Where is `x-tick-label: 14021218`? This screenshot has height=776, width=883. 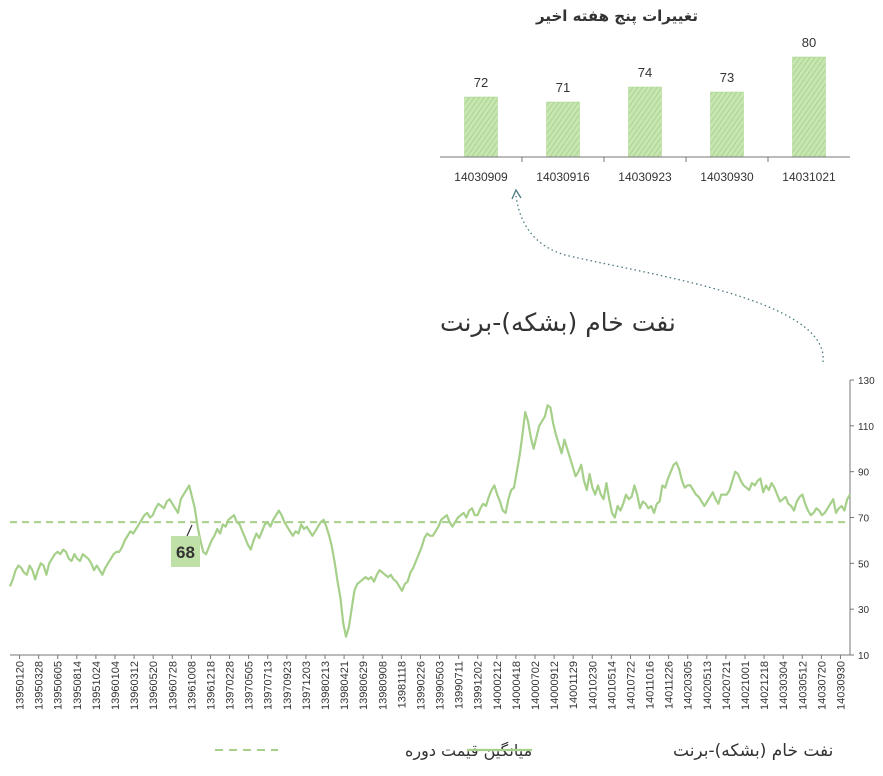 x-tick-label: 14021218 is located at coordinates (765, 685).